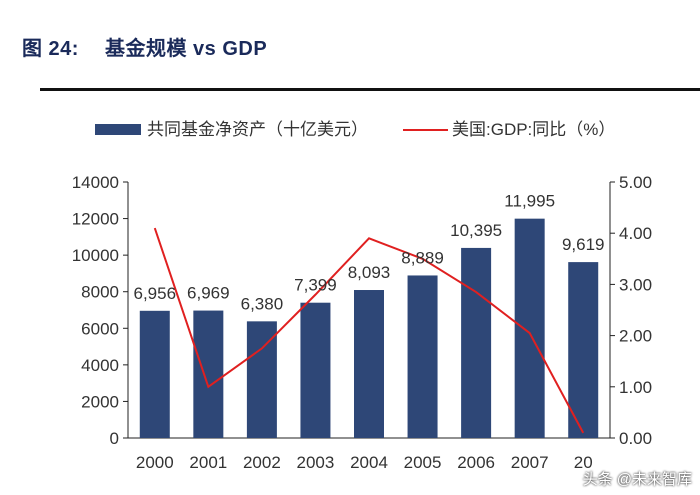 This screenshot has width=700, height=495. What do you see at coordinates (583, 350) in the screenshot?
I see `bar-2008` at bounding box center [583, 350].